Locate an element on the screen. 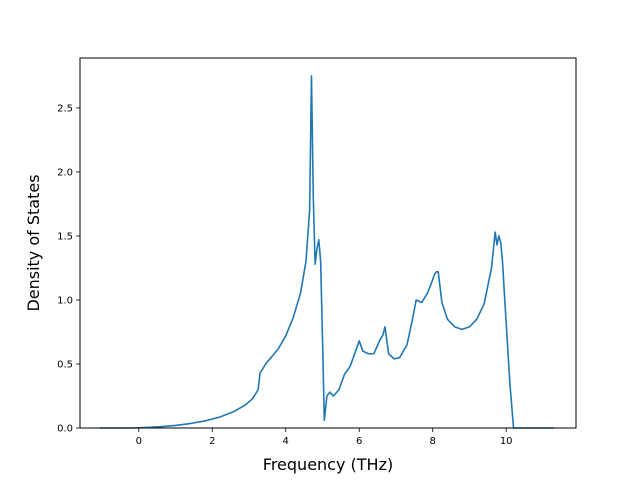 This screenshot has width=640, height=480. y-tick-label: 0.0 is located at coordinates (65, 429).